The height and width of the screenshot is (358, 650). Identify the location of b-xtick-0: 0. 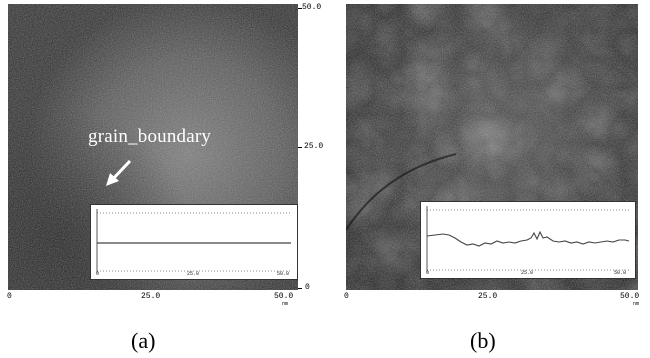
(346, 297).